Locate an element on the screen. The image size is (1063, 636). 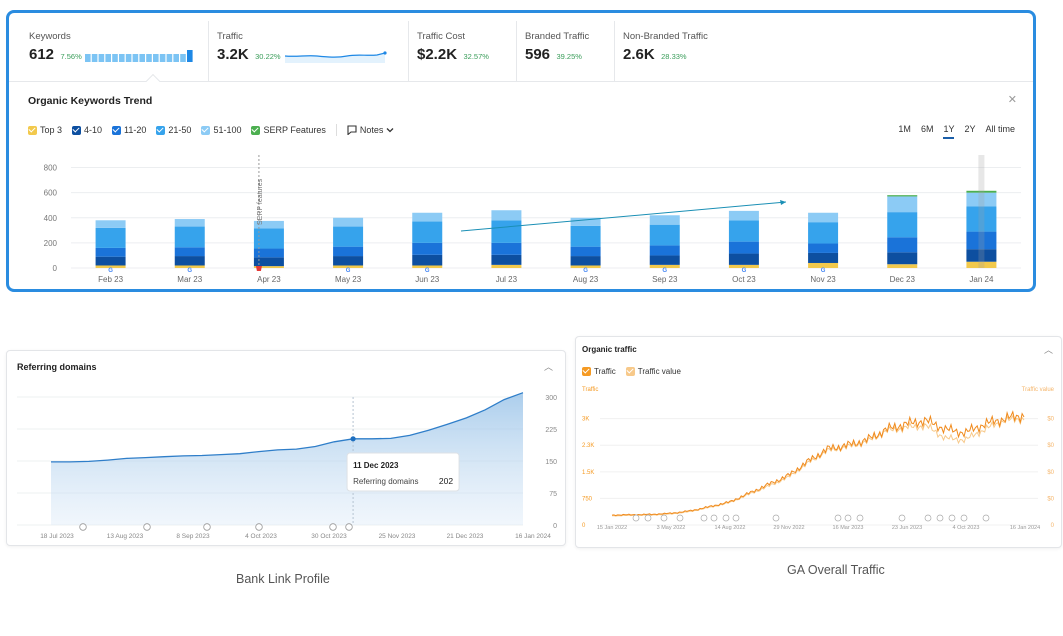
x-tick-label: Sep 23 is located at coordinates (665, 279).